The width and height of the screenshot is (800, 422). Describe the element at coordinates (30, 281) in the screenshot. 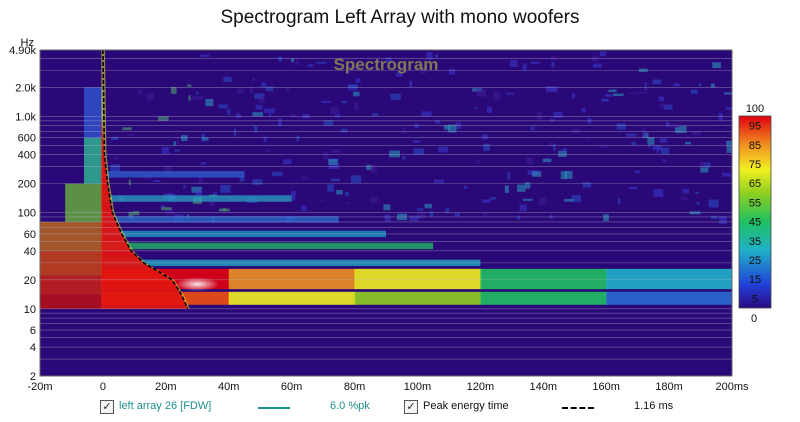

I see `y-tick-label: 20` at that location.